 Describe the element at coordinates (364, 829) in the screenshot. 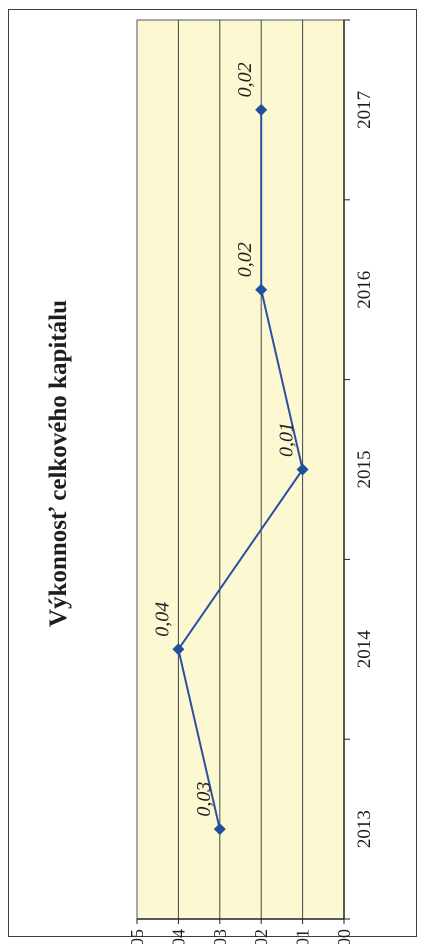

I see `category-label: 2013` at that location.